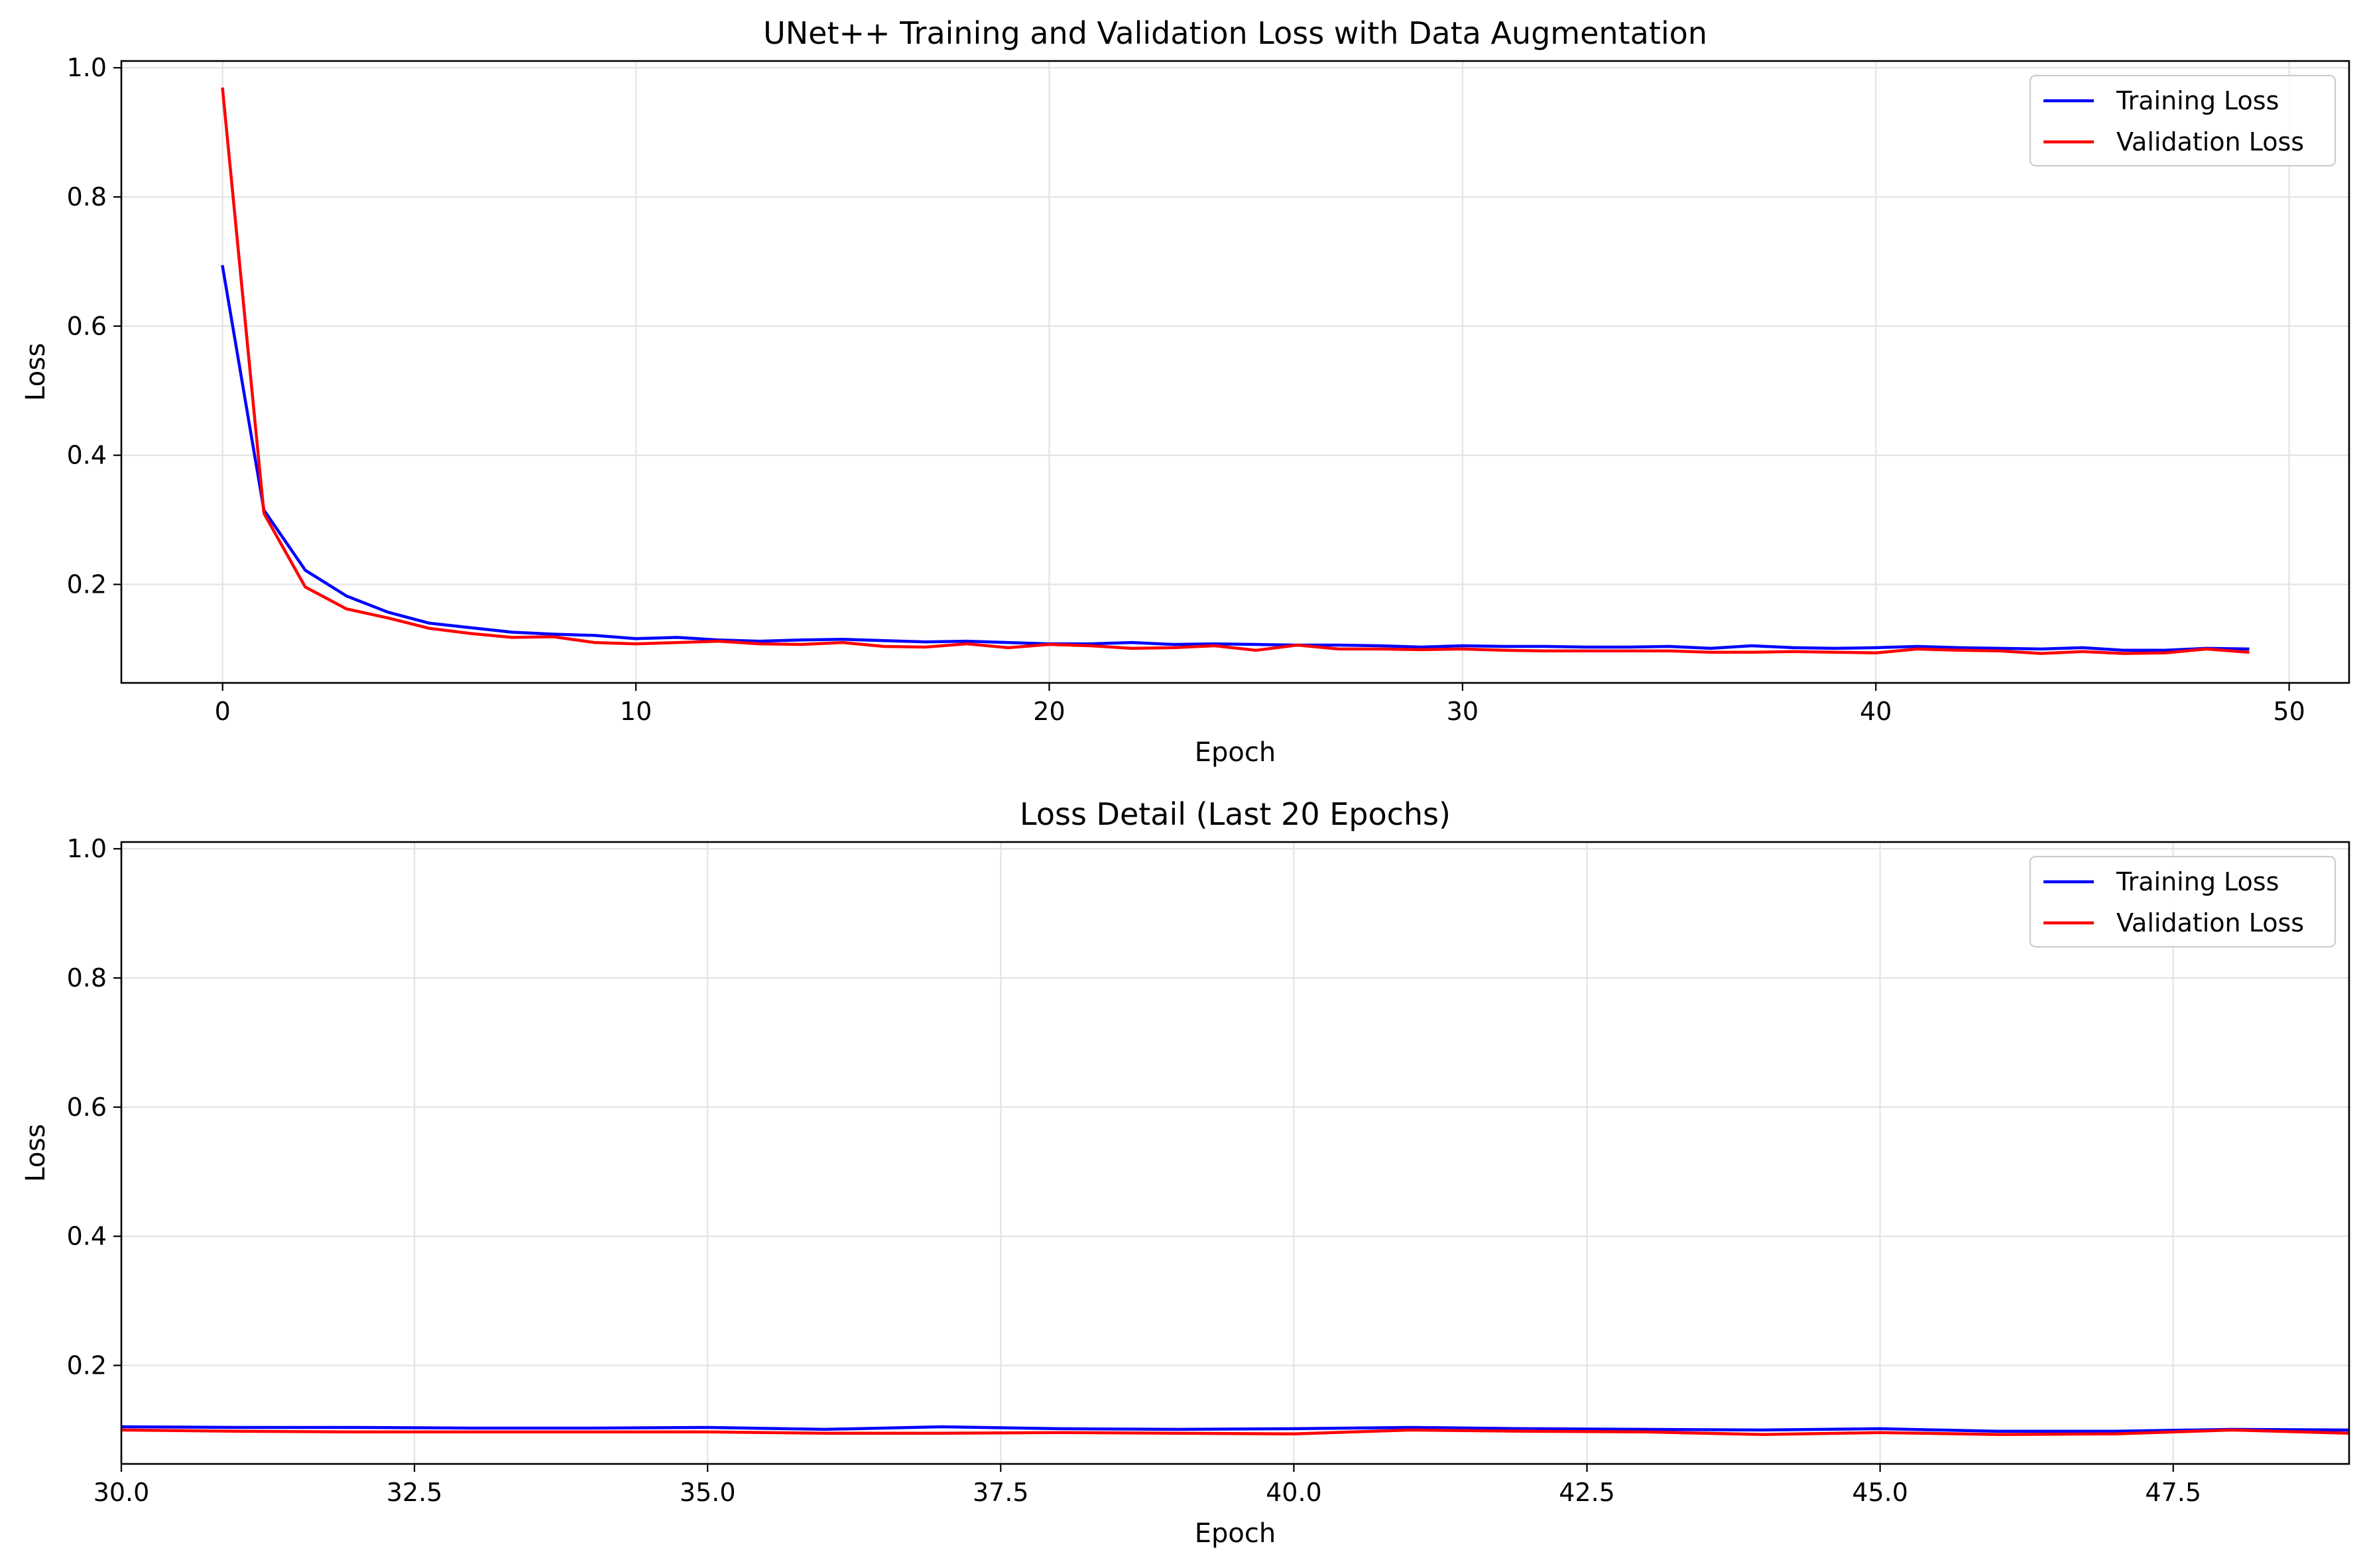  I want to click on x-tick-label: 40, so click(1876, 711).